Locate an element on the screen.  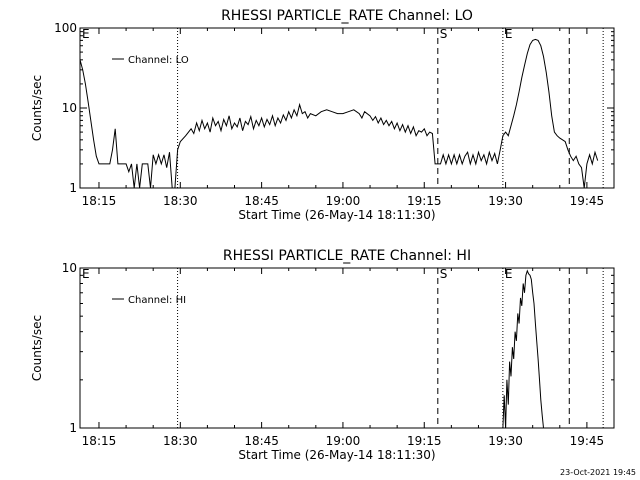
series-line-hi is located at coordinates (523, 349).